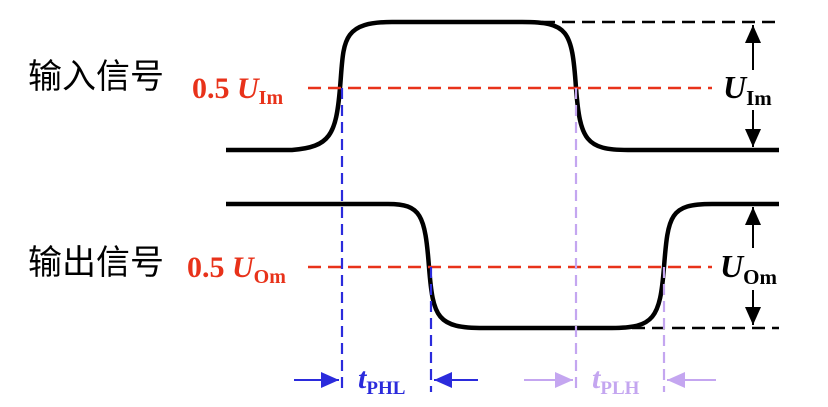 This screenshot has width=828, height=407. Describe the element at coordinates (748, 268) in the screenshot. I see `output-amplitude-label: UOm` at that location.